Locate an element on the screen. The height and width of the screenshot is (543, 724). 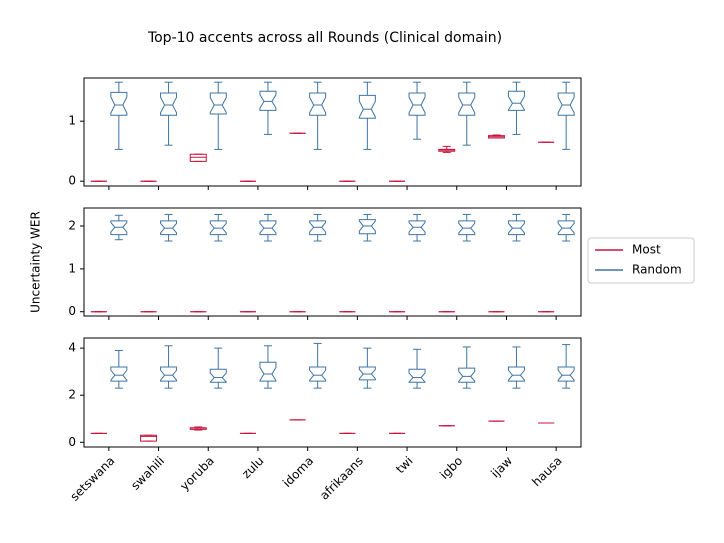
x-tick-label: ijaw is located at coordinates (501, 467).